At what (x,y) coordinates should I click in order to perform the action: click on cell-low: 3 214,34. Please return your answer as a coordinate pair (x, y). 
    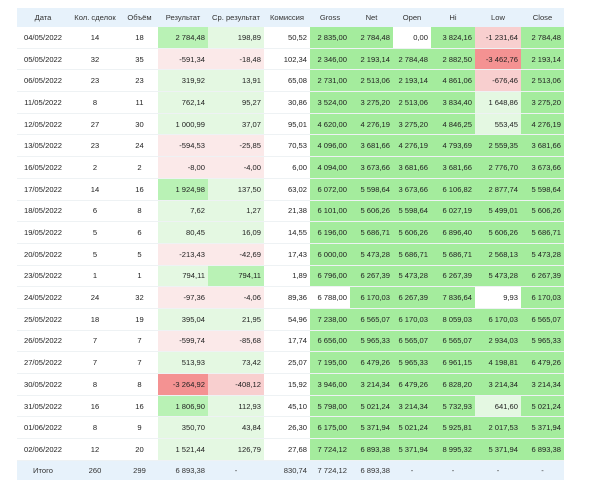
    Looking at the image, I should click on (498, 384).